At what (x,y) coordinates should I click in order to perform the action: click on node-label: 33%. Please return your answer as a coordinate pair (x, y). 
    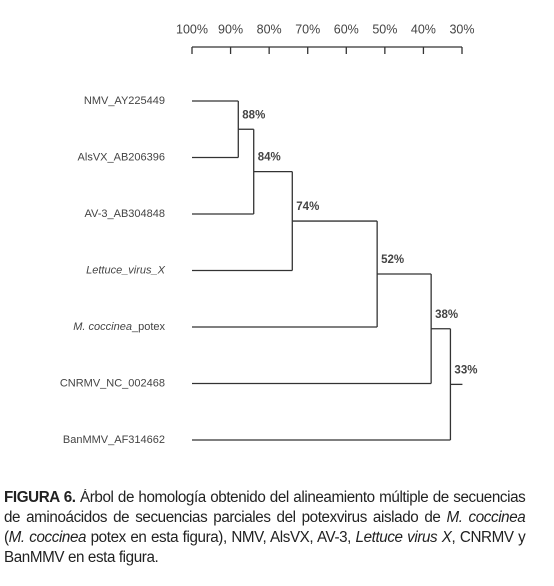
    Looking at the image, I should click on (465, 370).